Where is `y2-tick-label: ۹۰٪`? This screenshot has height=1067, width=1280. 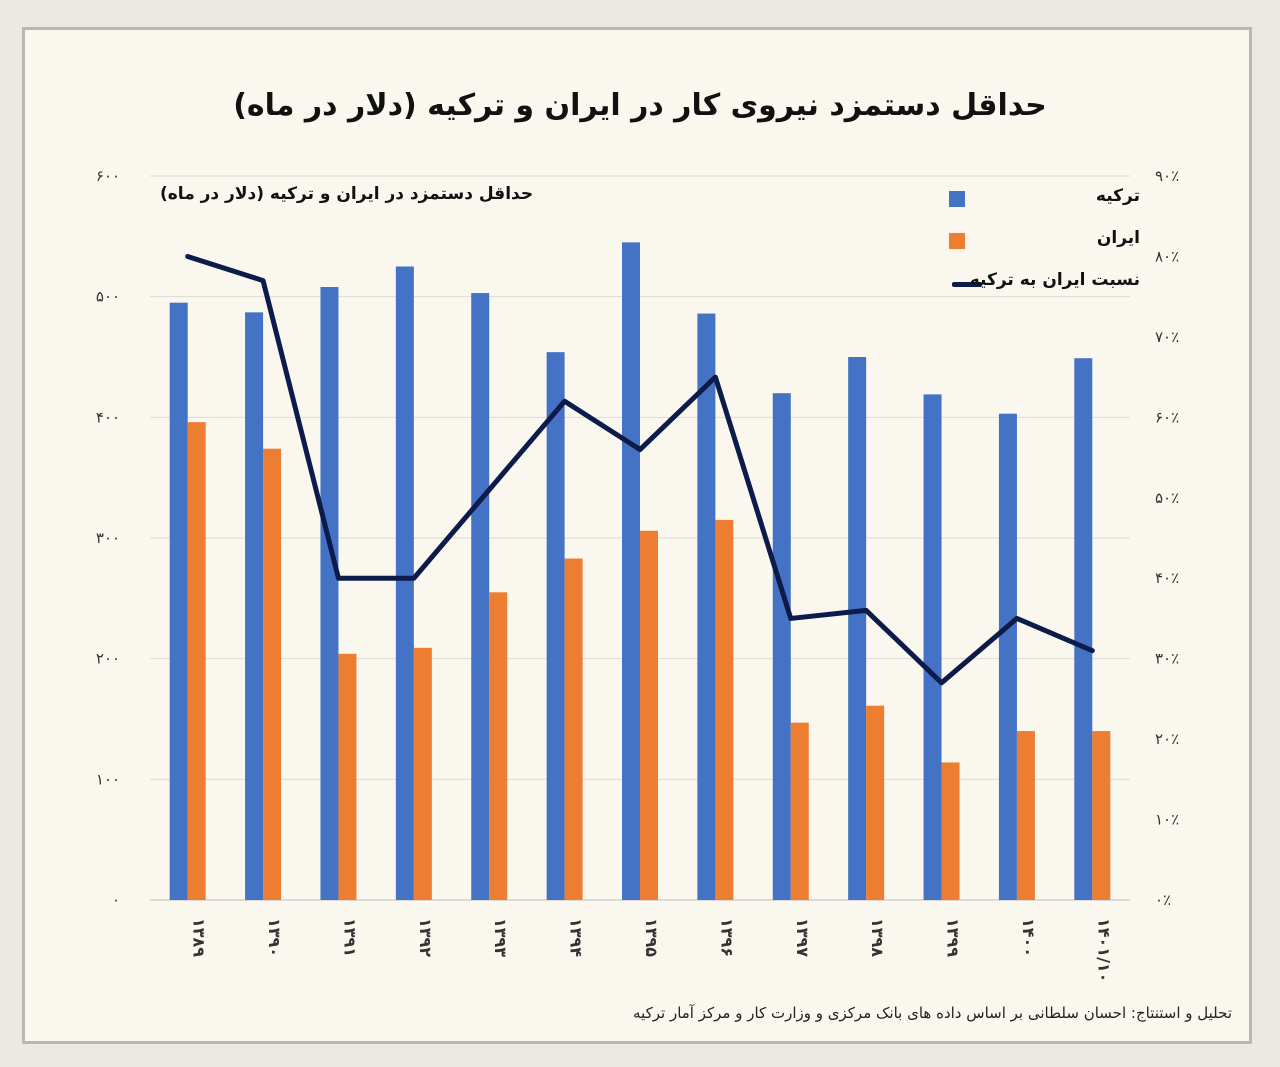
y2-tick-label: ۹۰٪ is located at coordinates (1167, 176).